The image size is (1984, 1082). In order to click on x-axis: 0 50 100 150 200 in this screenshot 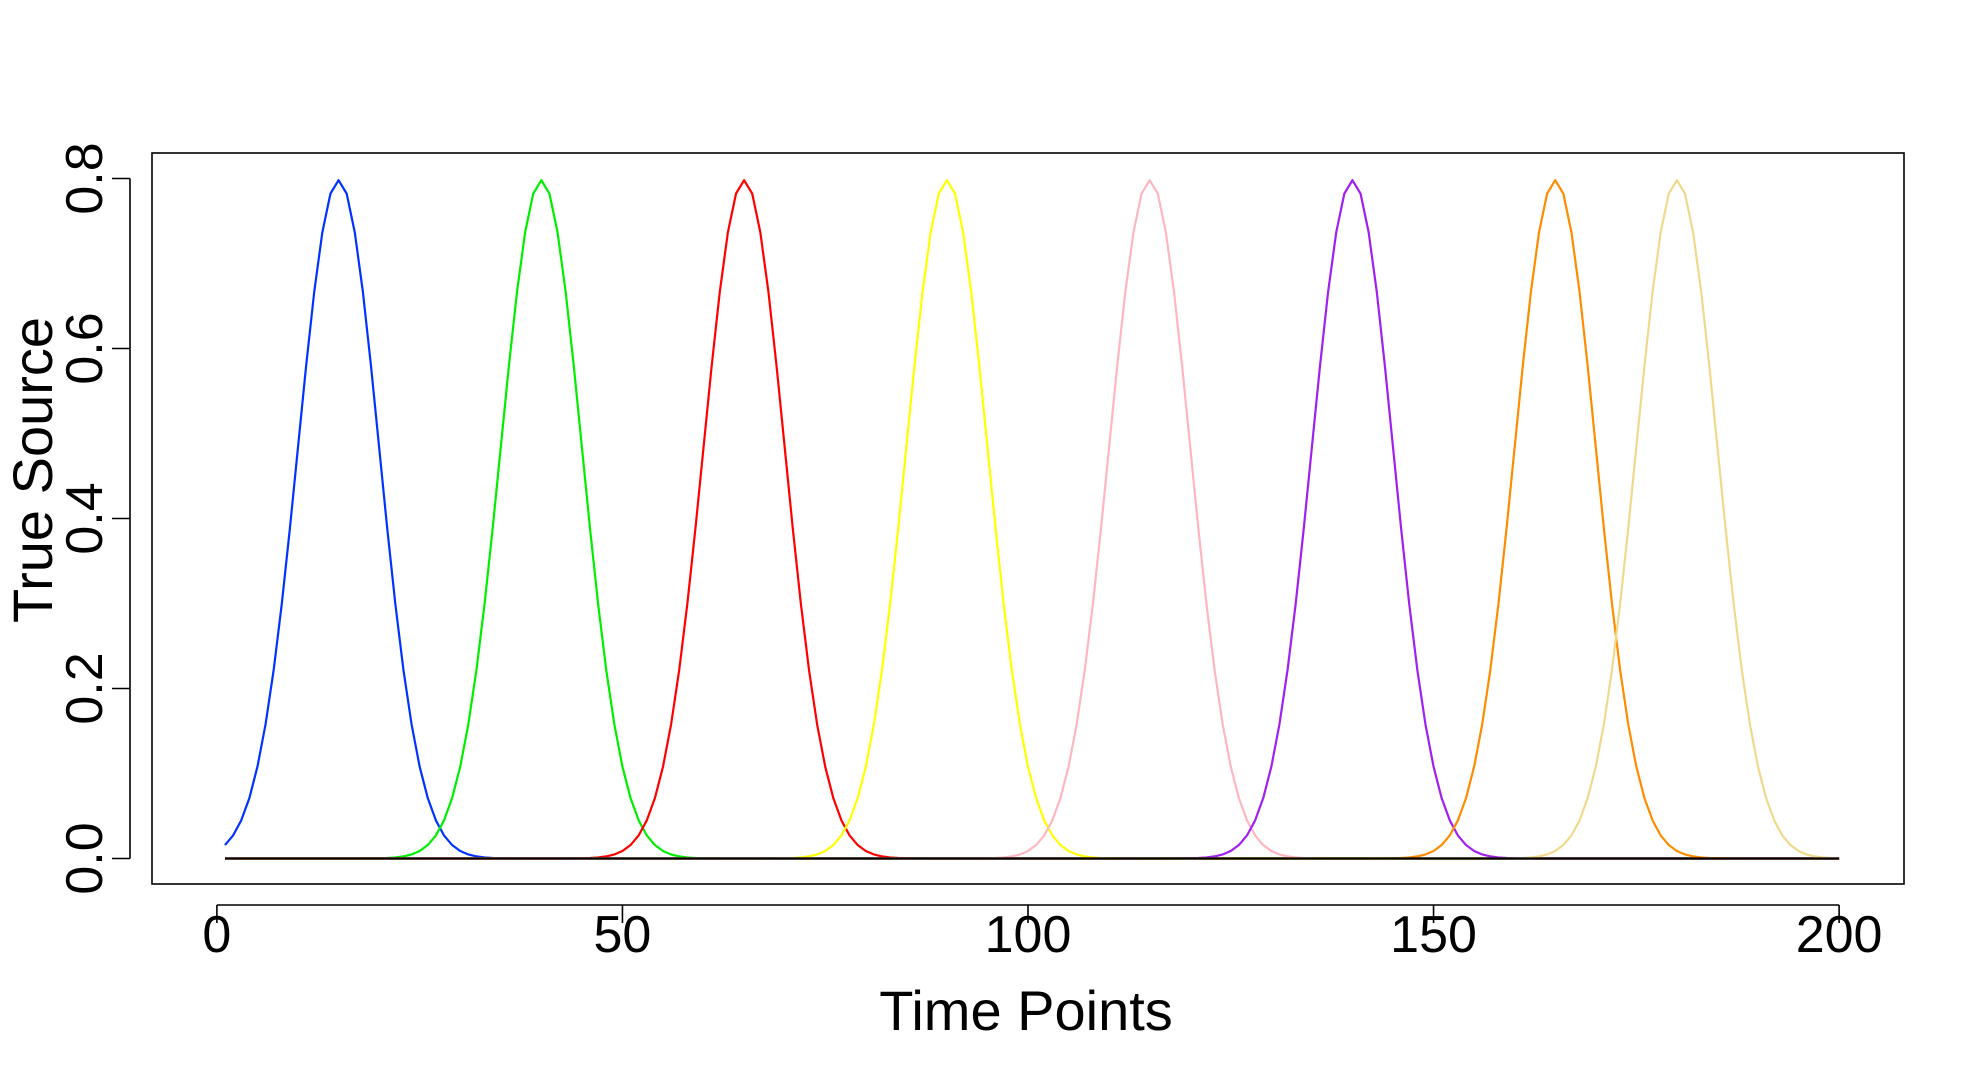, I will do `click(1042, 934)`.